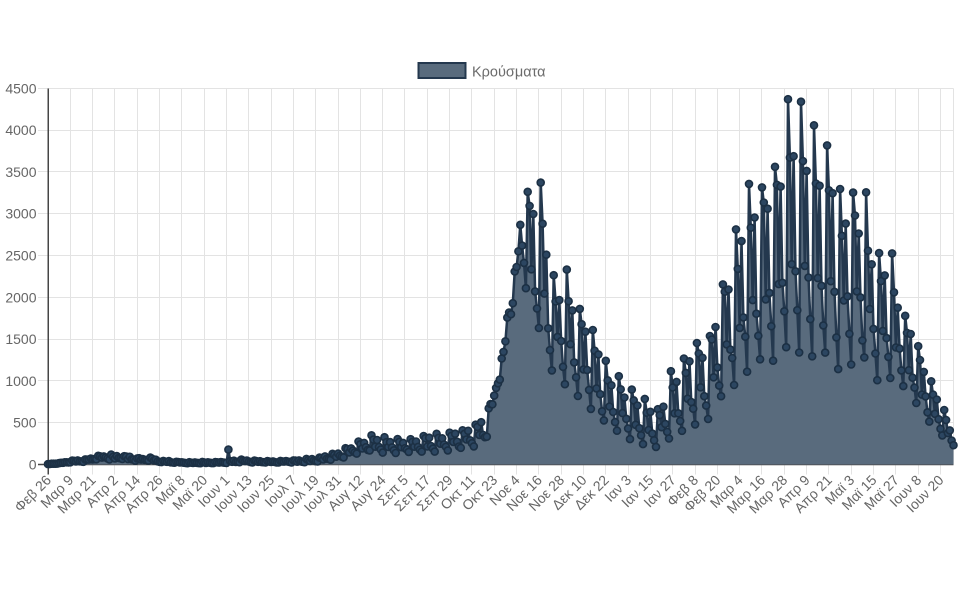 This screenshot has height=600, width=960. I want to click on svg-text: Κρούσματα, so click(509, 73).